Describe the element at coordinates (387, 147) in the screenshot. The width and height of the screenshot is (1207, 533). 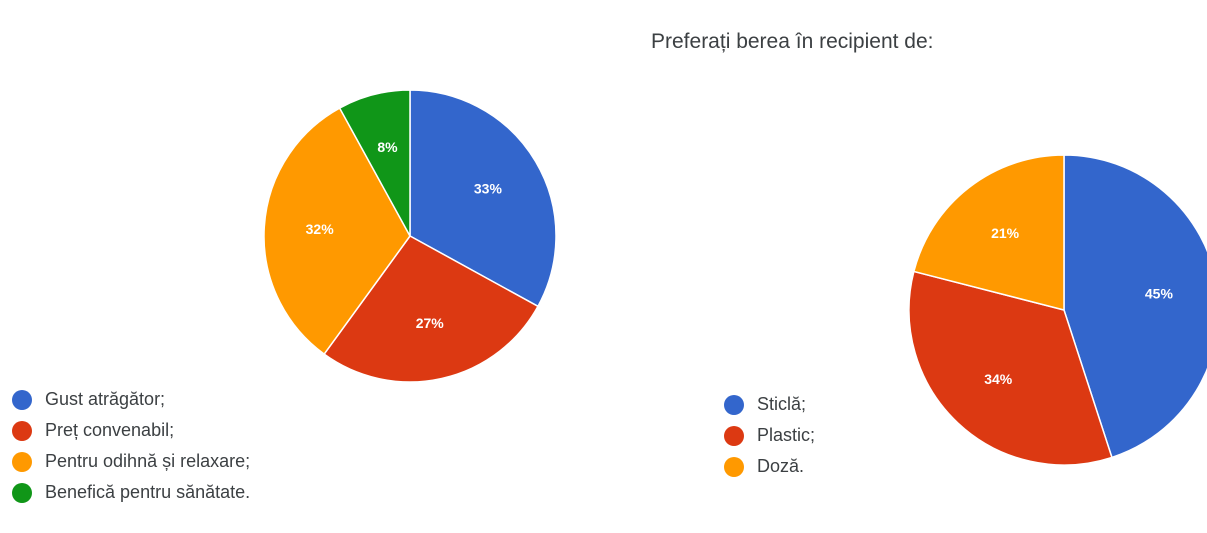
I see `pie-value-label: 8%` at that location.